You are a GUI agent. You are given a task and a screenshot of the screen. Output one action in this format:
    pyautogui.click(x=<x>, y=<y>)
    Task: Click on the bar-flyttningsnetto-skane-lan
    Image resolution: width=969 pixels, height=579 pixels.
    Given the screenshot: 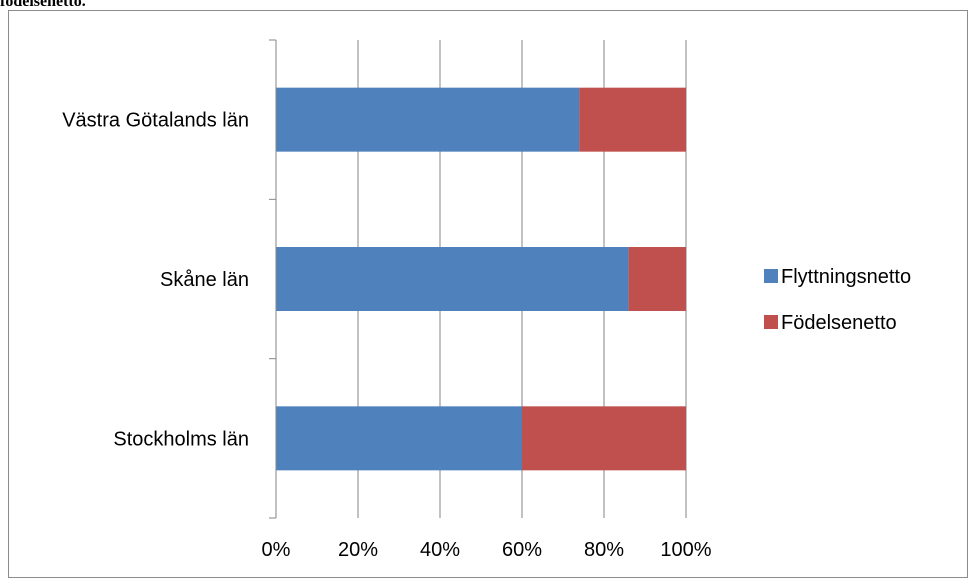 What is the action you would take?
    pyautogui.click(x=452, y=279)
    